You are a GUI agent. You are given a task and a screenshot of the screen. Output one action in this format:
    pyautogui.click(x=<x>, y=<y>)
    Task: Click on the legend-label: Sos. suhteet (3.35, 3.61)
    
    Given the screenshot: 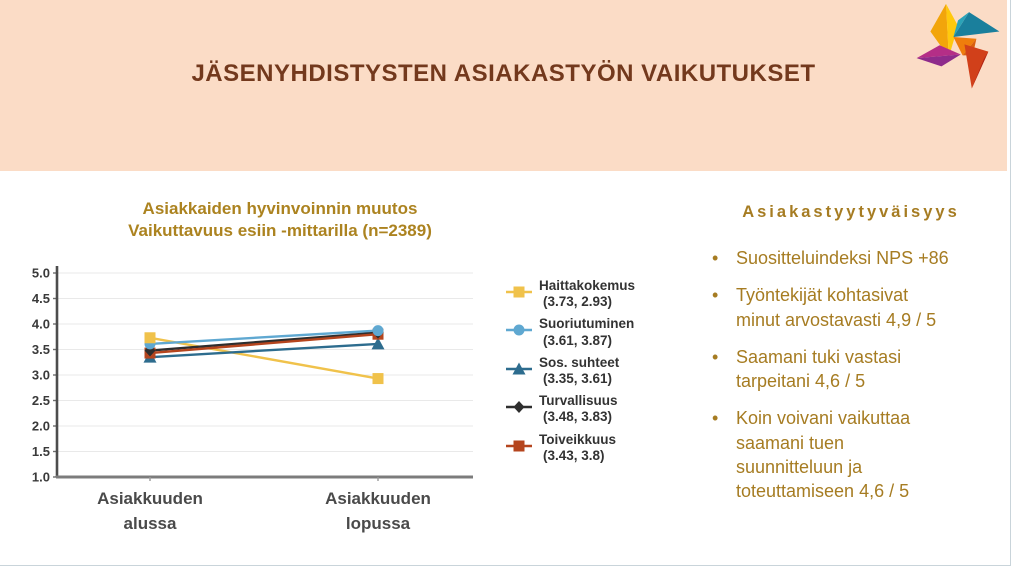 What is the action you would take?
    pyautogui.click(x=579, y=371)
    